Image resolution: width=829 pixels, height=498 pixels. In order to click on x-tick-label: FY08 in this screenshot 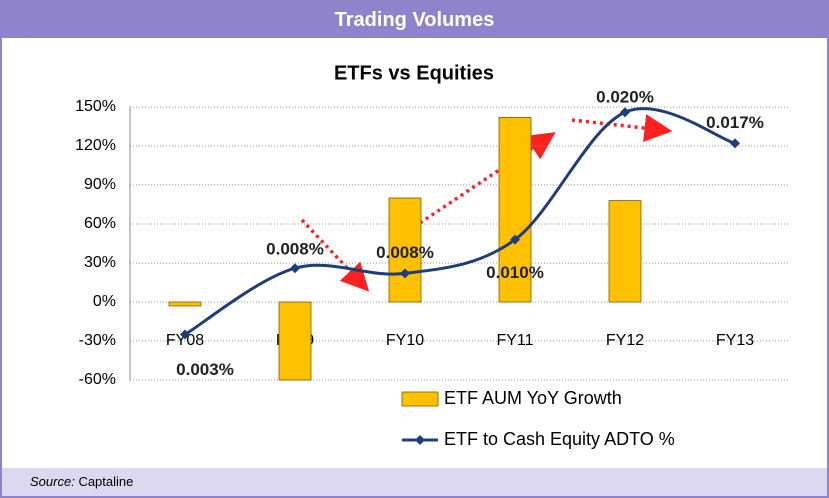, I will do `click(185, 340)`.